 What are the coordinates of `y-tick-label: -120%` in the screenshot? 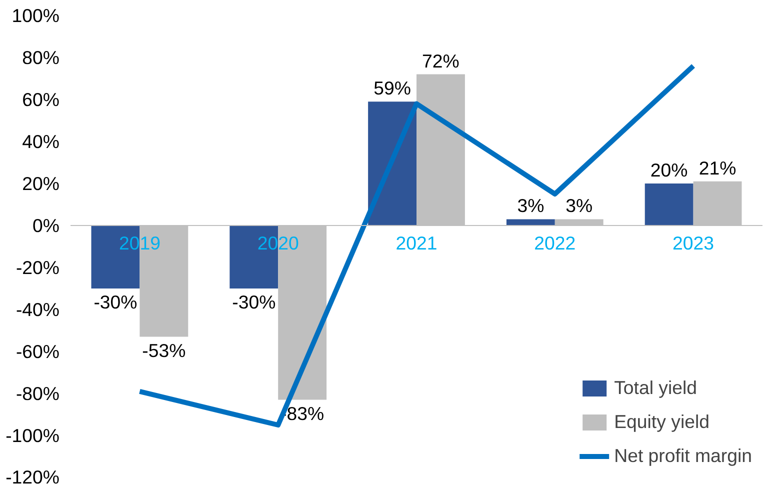 It's located at (33, 476).